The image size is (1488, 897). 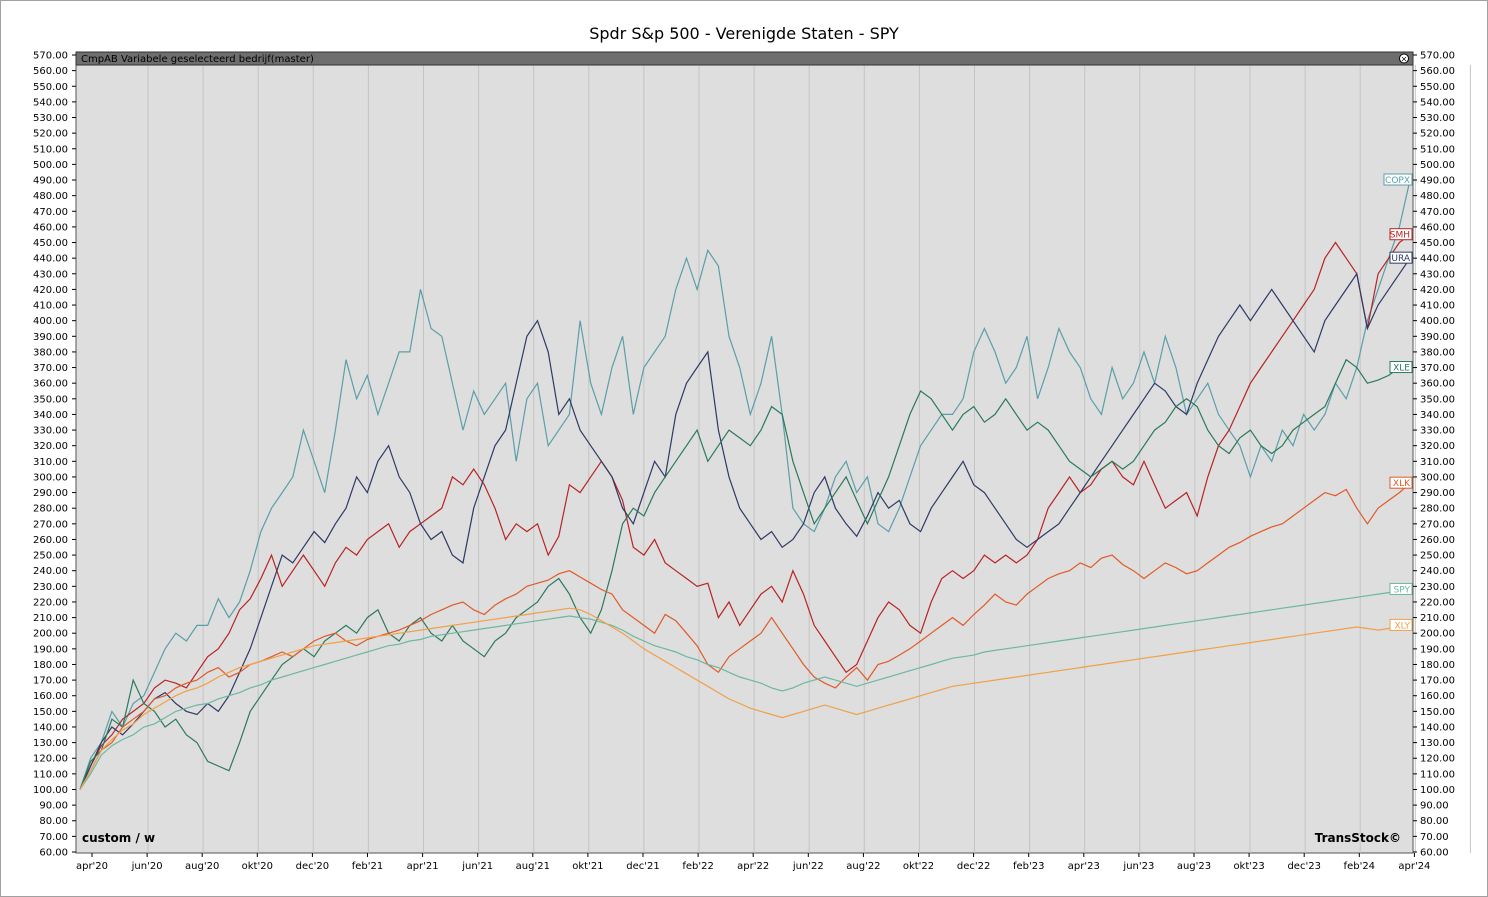 What do you see at coordinates (1358, 838) in the screenshot?
I see `transstock-watermark: TransStock©` at bounding box center [1358, 838].